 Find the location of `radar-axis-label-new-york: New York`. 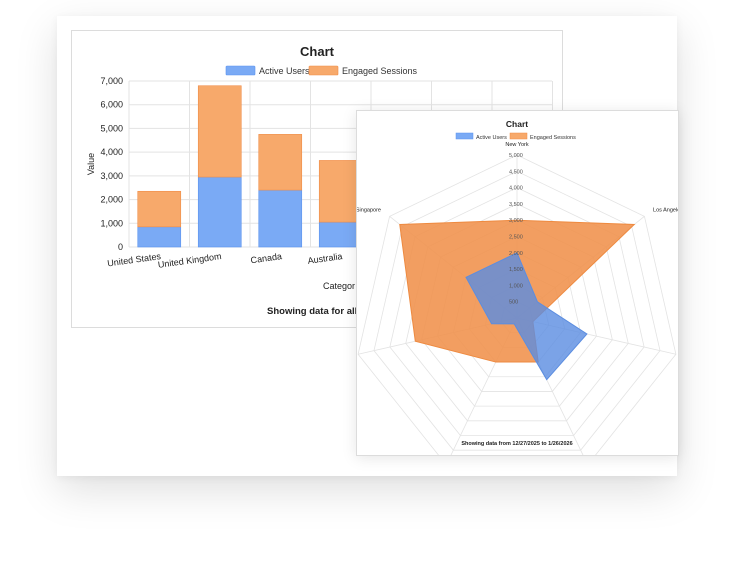

radar-axis-label-new-york: New York is located at coordinates (516, 145).